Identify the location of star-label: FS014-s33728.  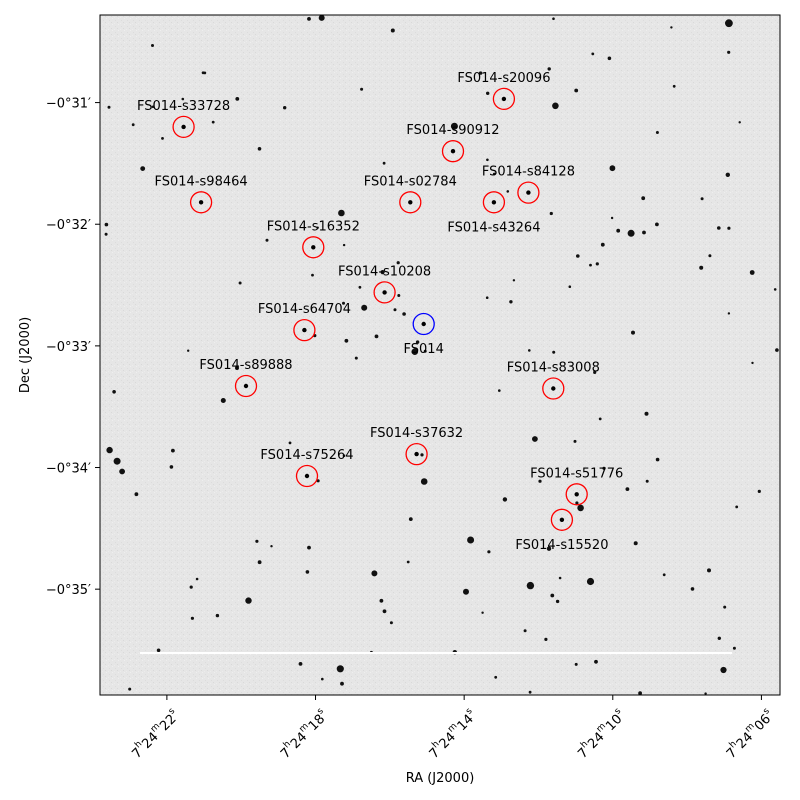
(183, 106).